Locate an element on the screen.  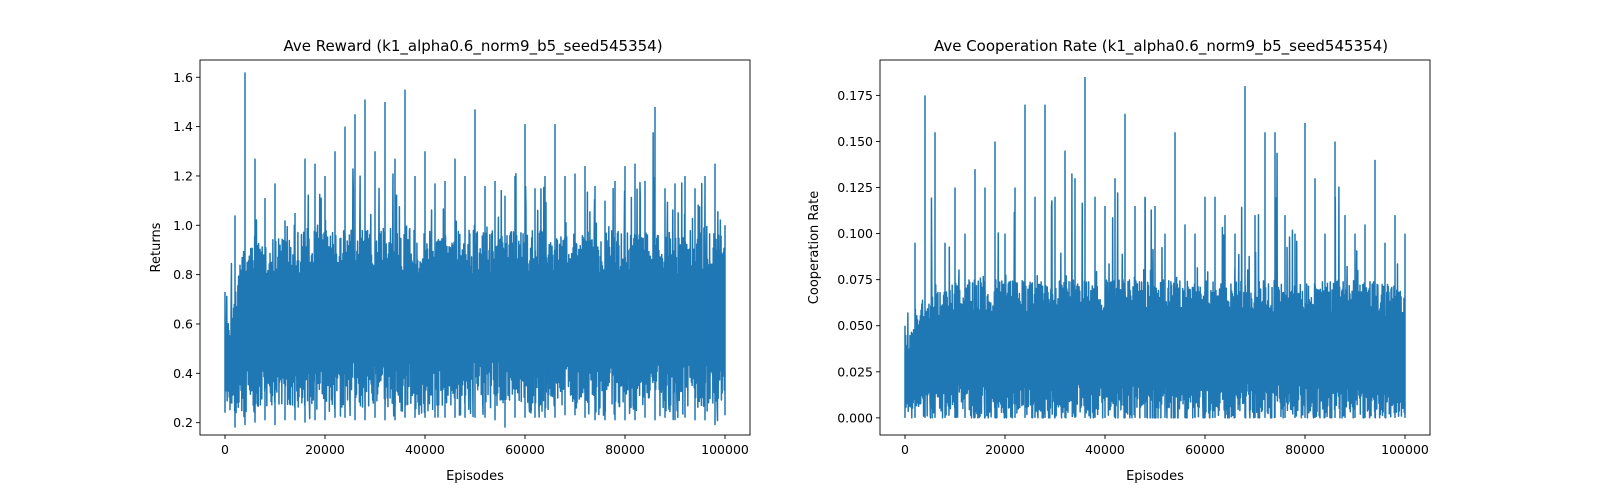
y-tick-label: 0.050 is located at coordinates (855, 325).